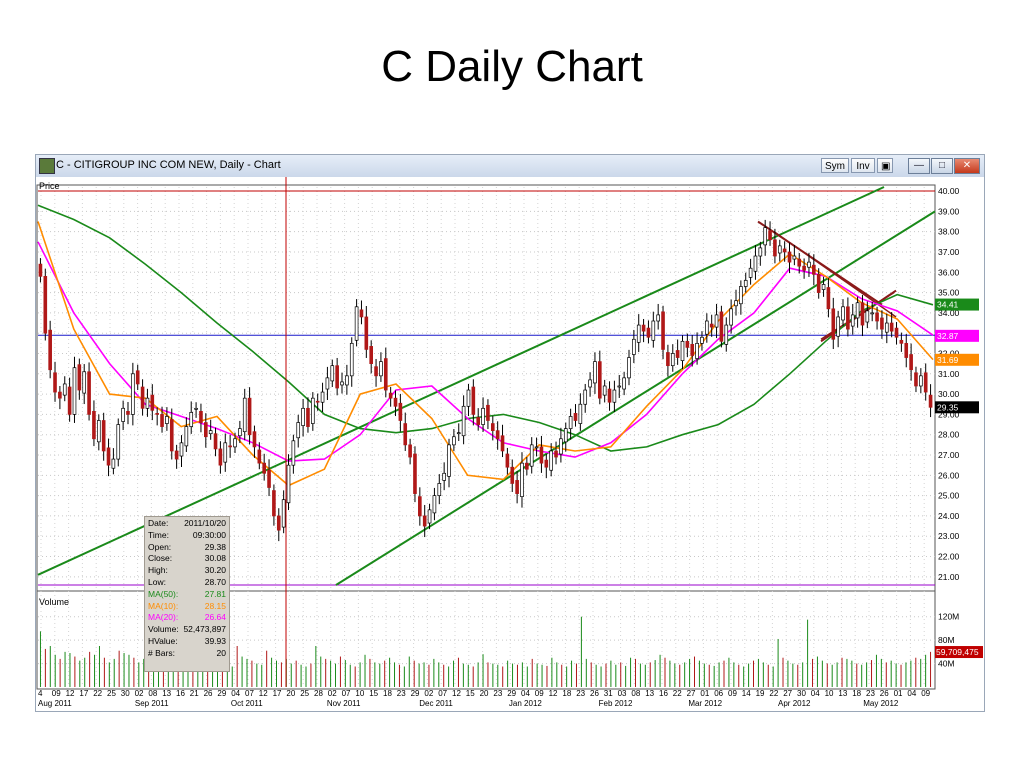 The height and width of the screenshot is (768, 1024). What do you see at coordinates (863, 165) in the screenshot?
I see `inv-button: Inv` at bounding box center [863, 165].